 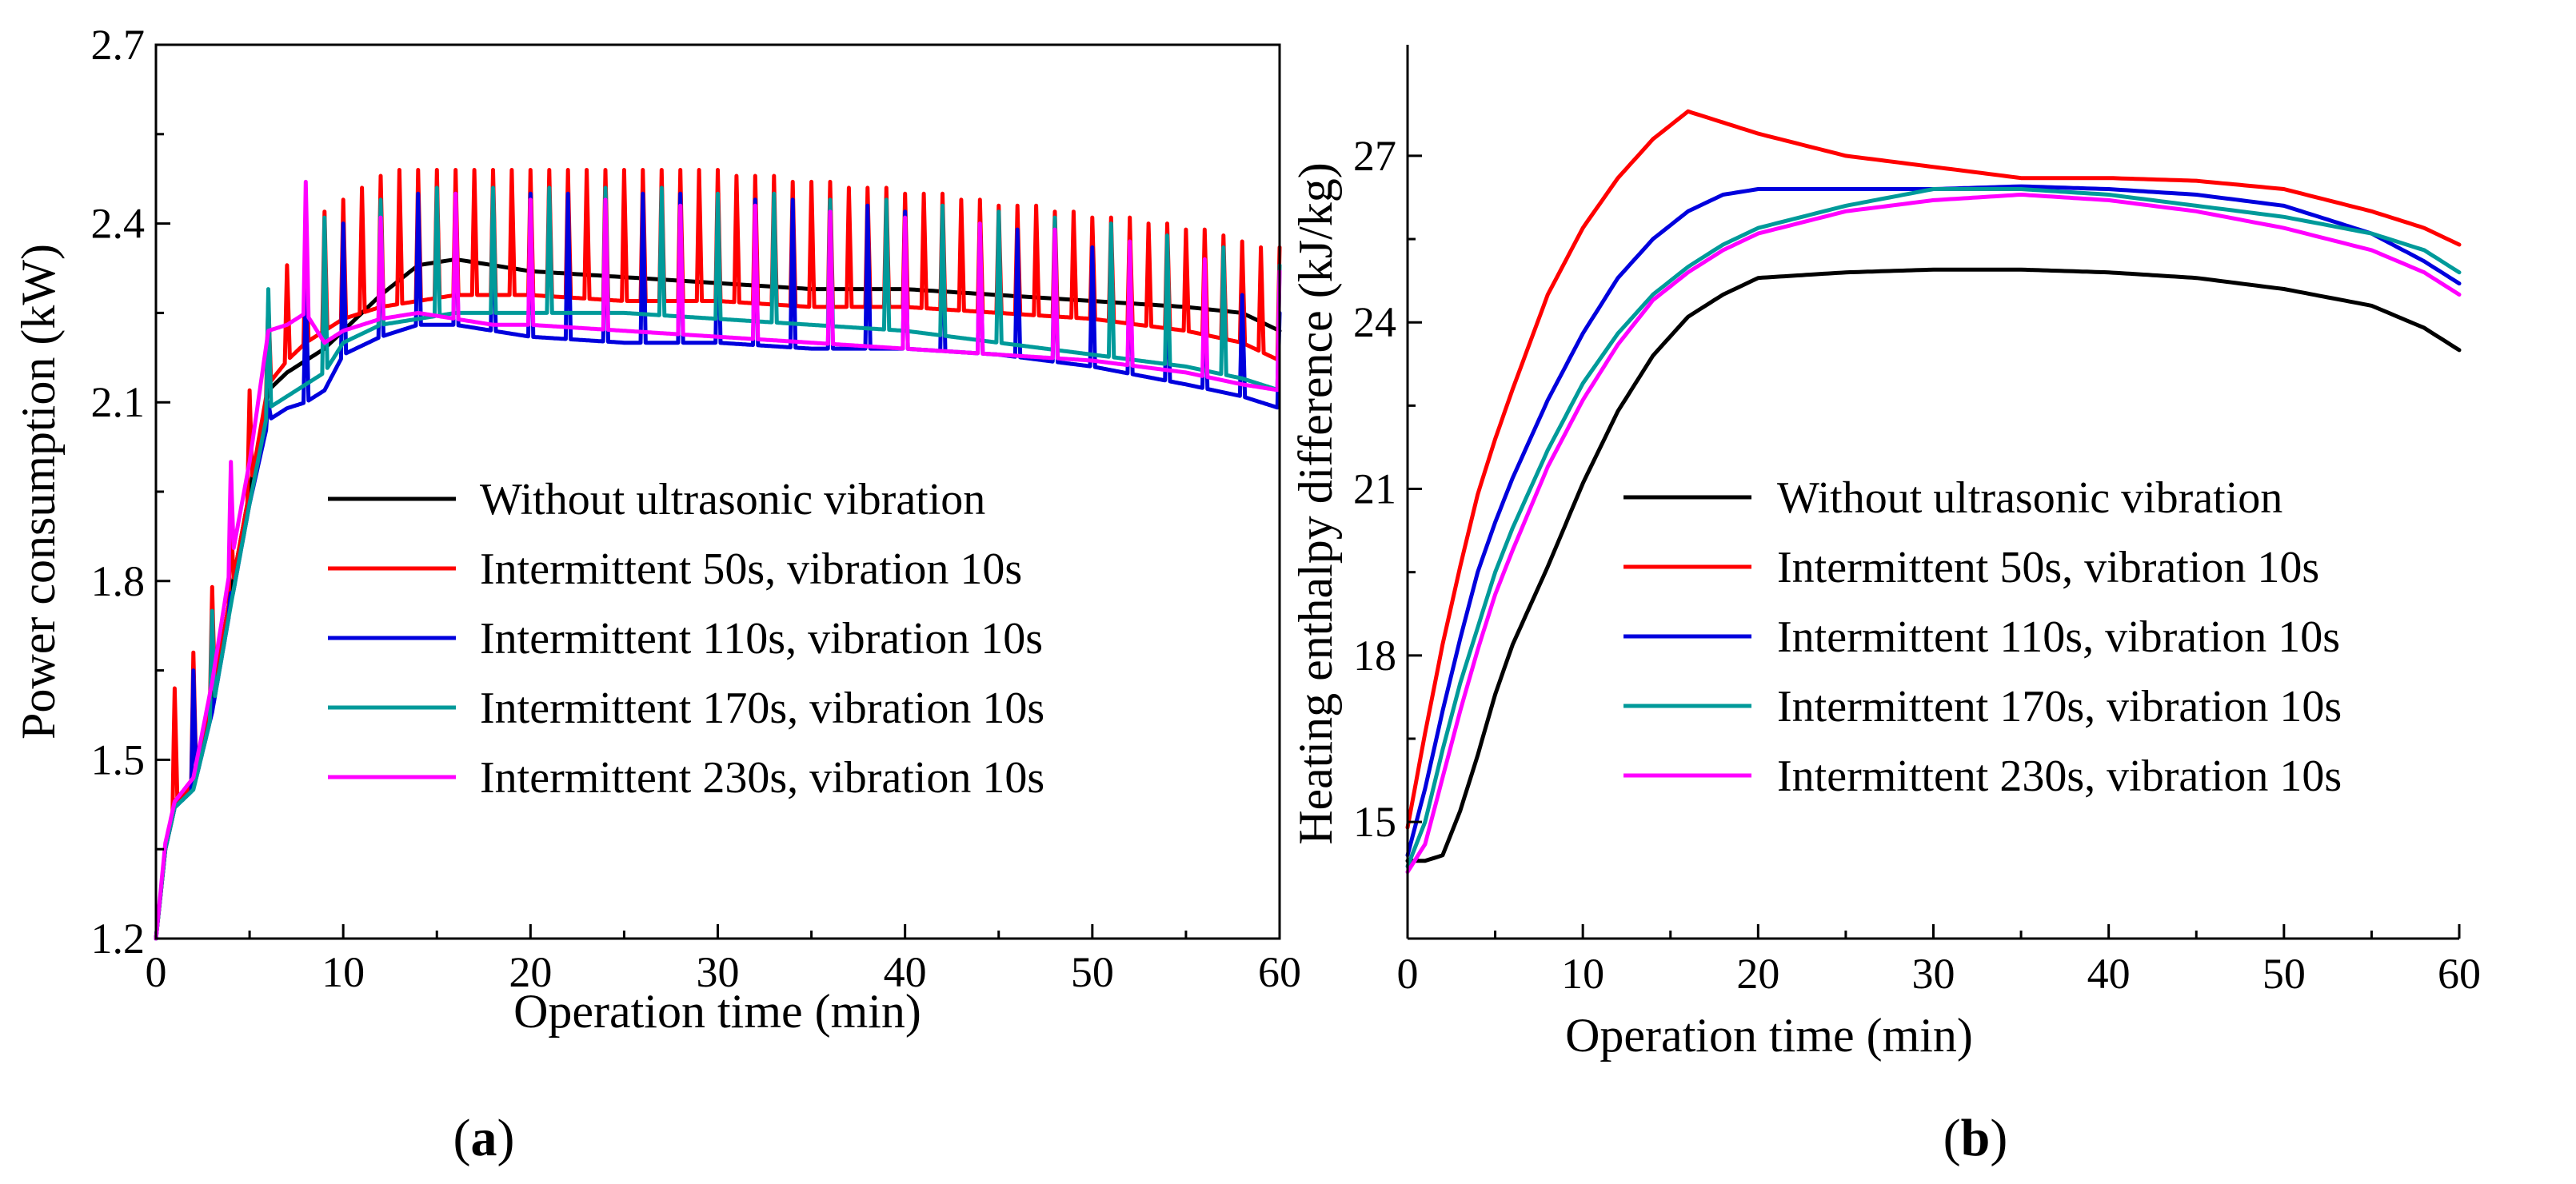 I want to click on panel-b-x-tick-label: 30, so click(x=1934, y=974).